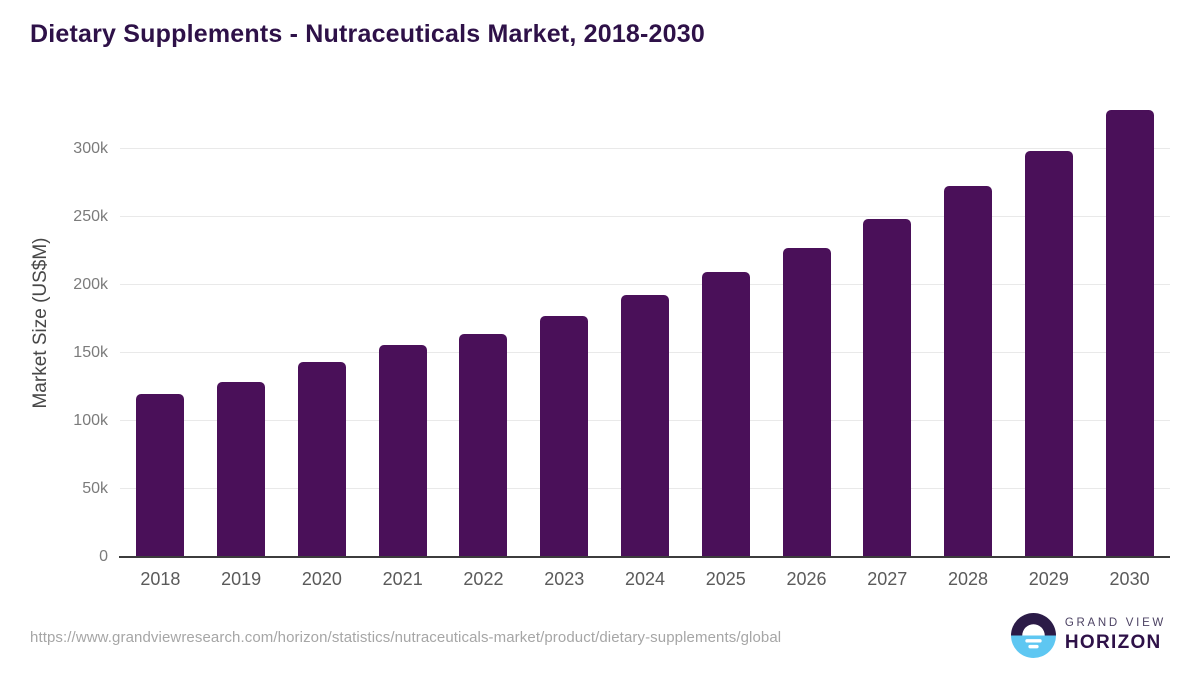 This screenshot has width=1200, height=675. Describe the element at coordinates (402, 451) in the screenshot. I see `bar-2021` at that location.